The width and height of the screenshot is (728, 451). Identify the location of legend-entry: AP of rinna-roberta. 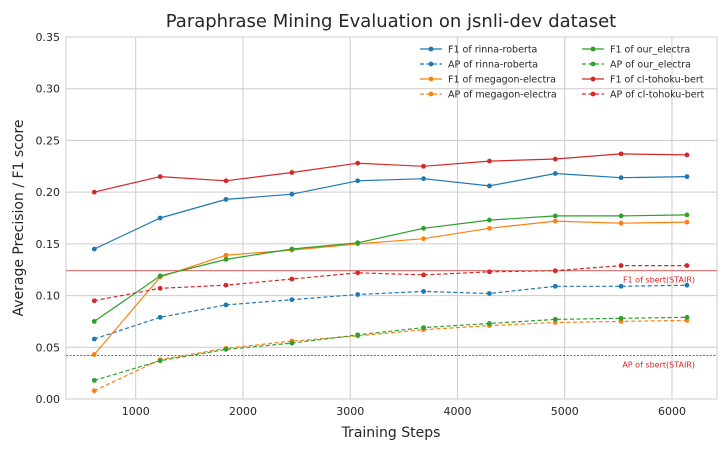
(493, 65).